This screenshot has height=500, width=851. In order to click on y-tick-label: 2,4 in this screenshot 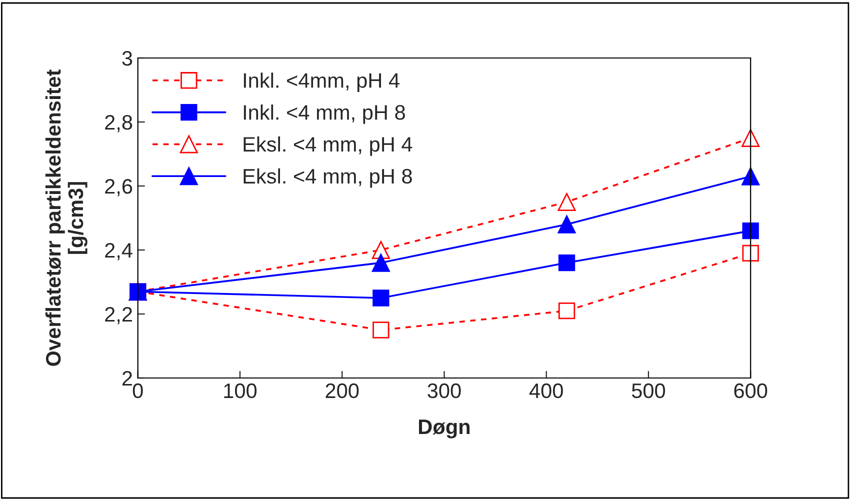, I will do `click(118, 251)`.